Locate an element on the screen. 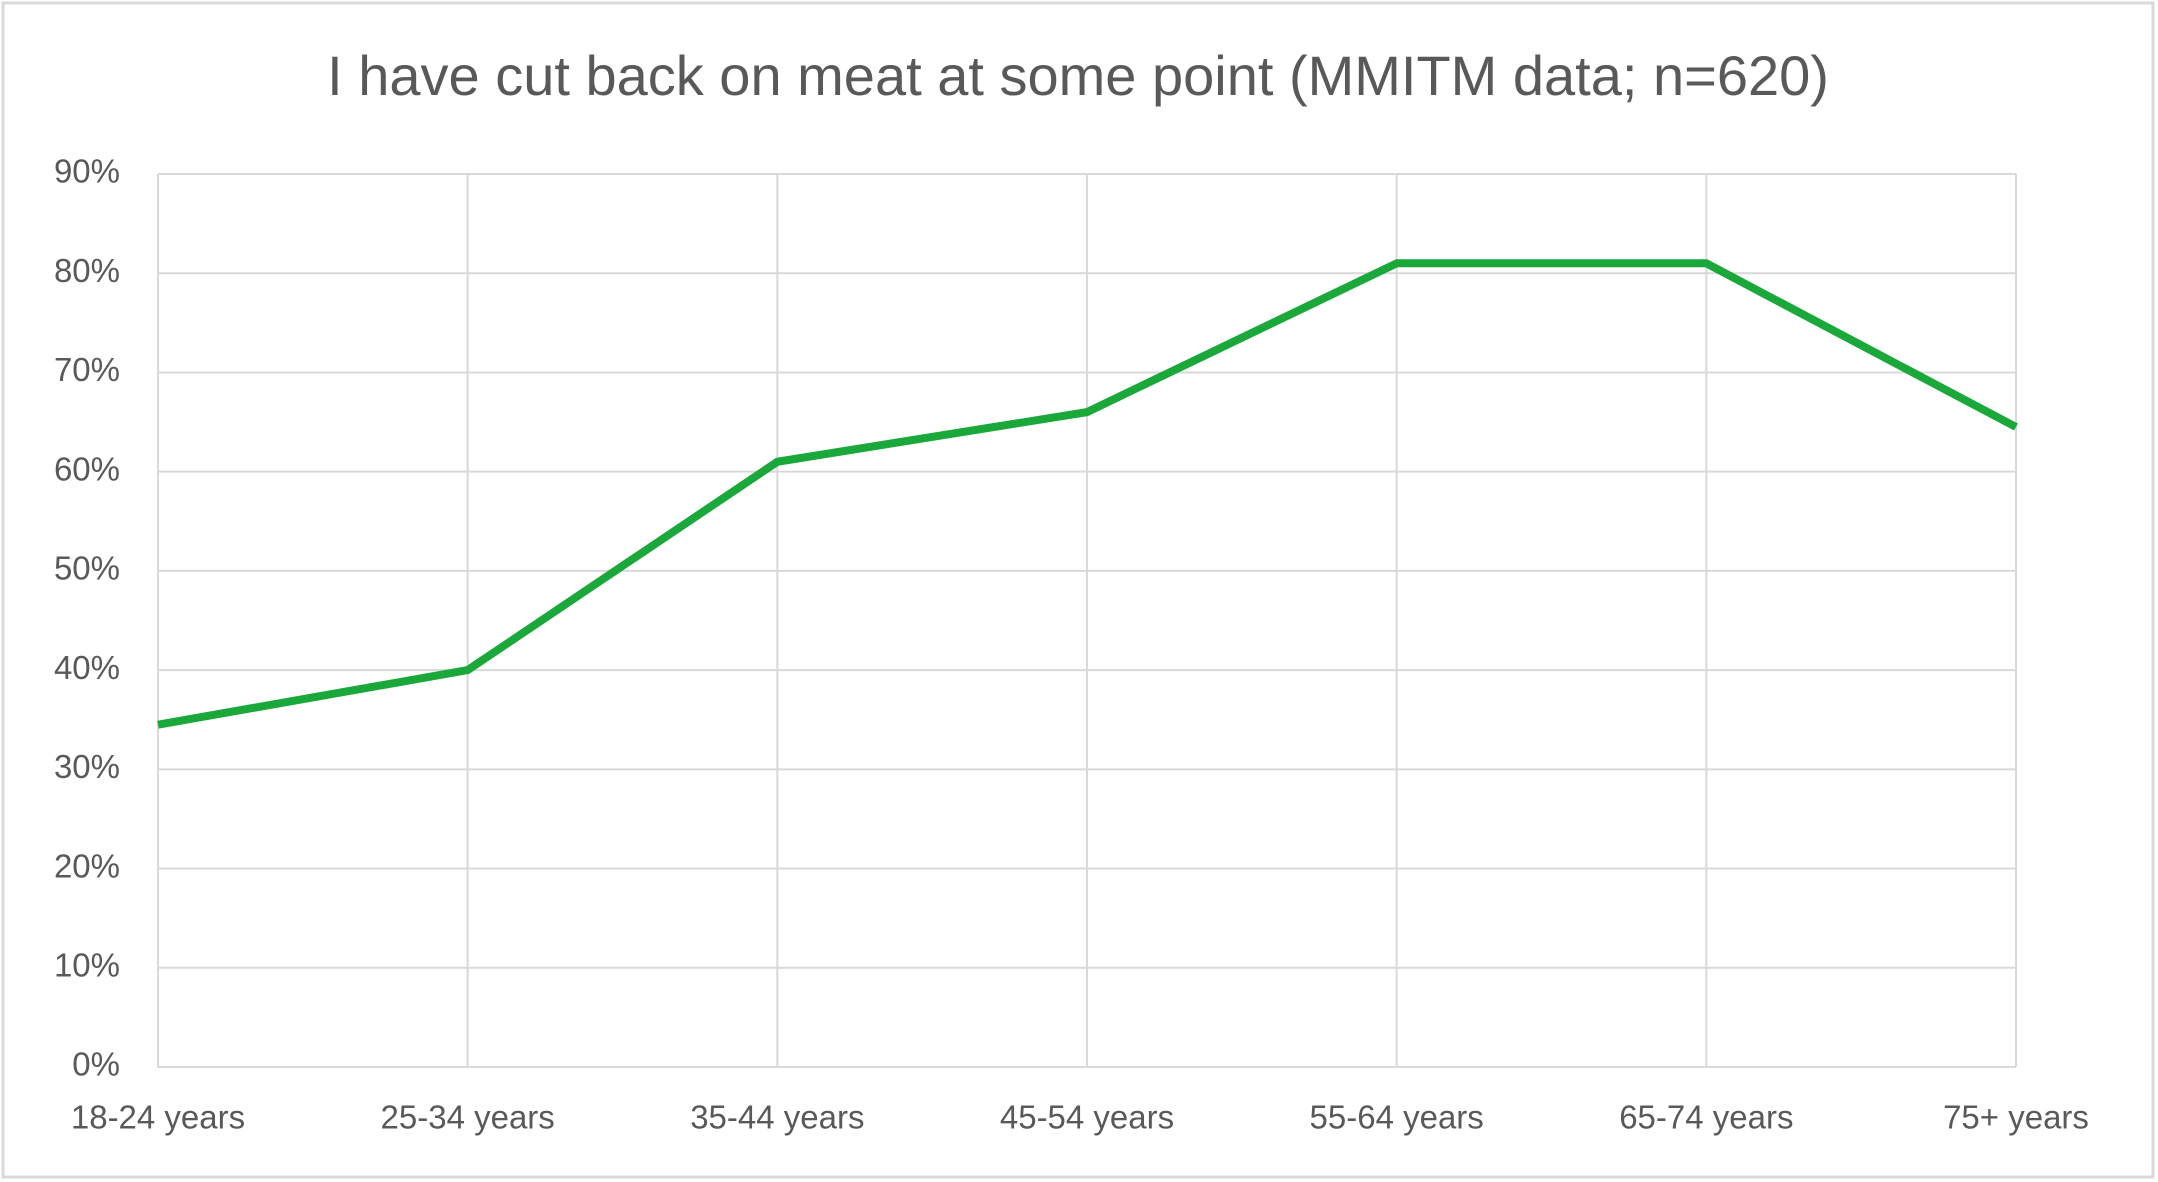 The width and height of the screenshot is (2158, 1182). y-tick-label: 40% is located at coordinates (87, 667).